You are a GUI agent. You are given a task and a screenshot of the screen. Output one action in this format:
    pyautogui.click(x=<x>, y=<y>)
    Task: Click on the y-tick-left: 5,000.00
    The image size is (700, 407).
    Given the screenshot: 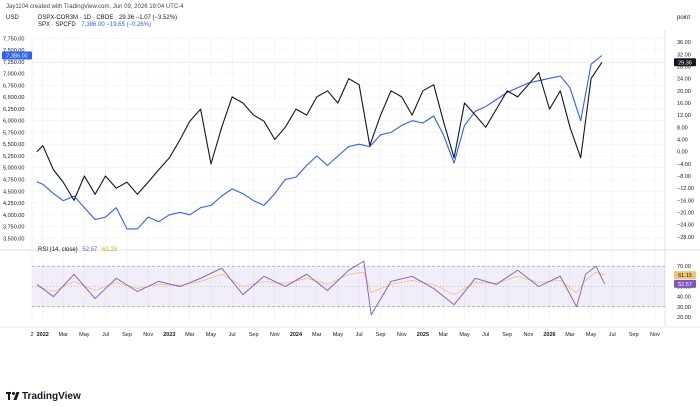 What is the action you would take?
    pyautogui.click(x=13, y=169)
    